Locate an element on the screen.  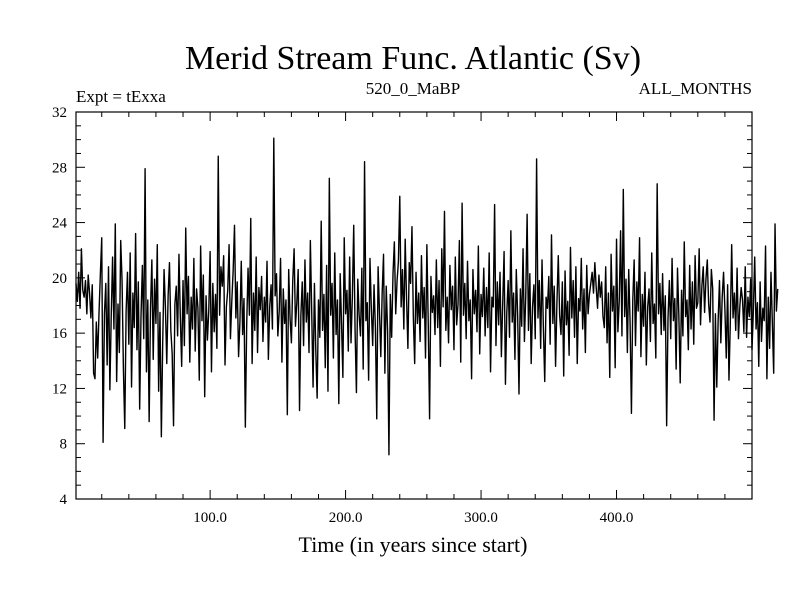
y-tick-label: 28 is located at coordinates (59, 168).